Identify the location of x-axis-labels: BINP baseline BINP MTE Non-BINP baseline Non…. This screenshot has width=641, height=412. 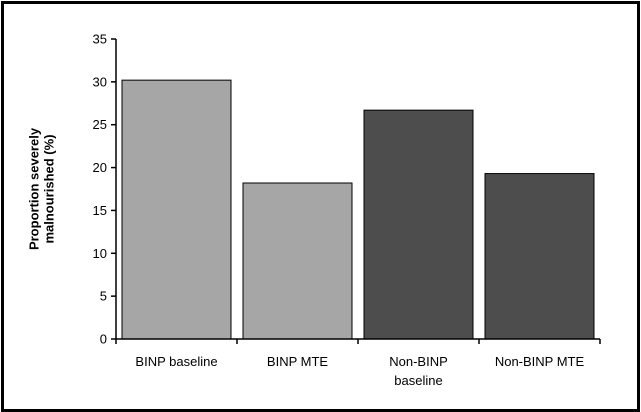
(358, 363).